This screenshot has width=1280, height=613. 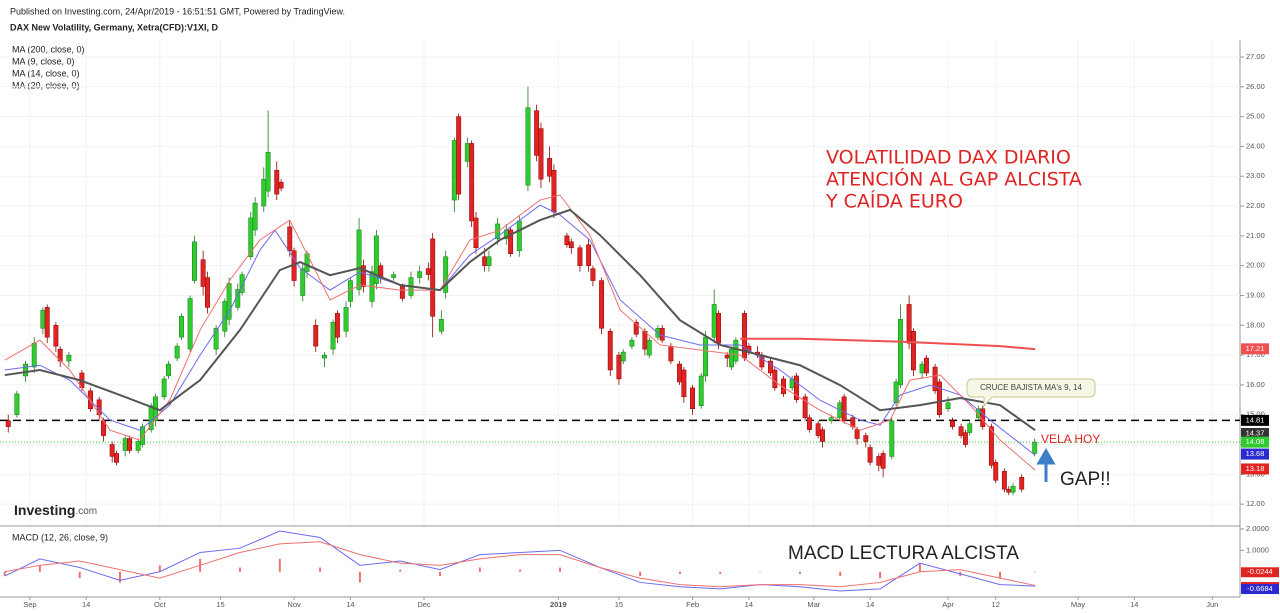 I want to click on annotation: VOLATILIDAD DAX DIARIO, so click(x=948, y=158).